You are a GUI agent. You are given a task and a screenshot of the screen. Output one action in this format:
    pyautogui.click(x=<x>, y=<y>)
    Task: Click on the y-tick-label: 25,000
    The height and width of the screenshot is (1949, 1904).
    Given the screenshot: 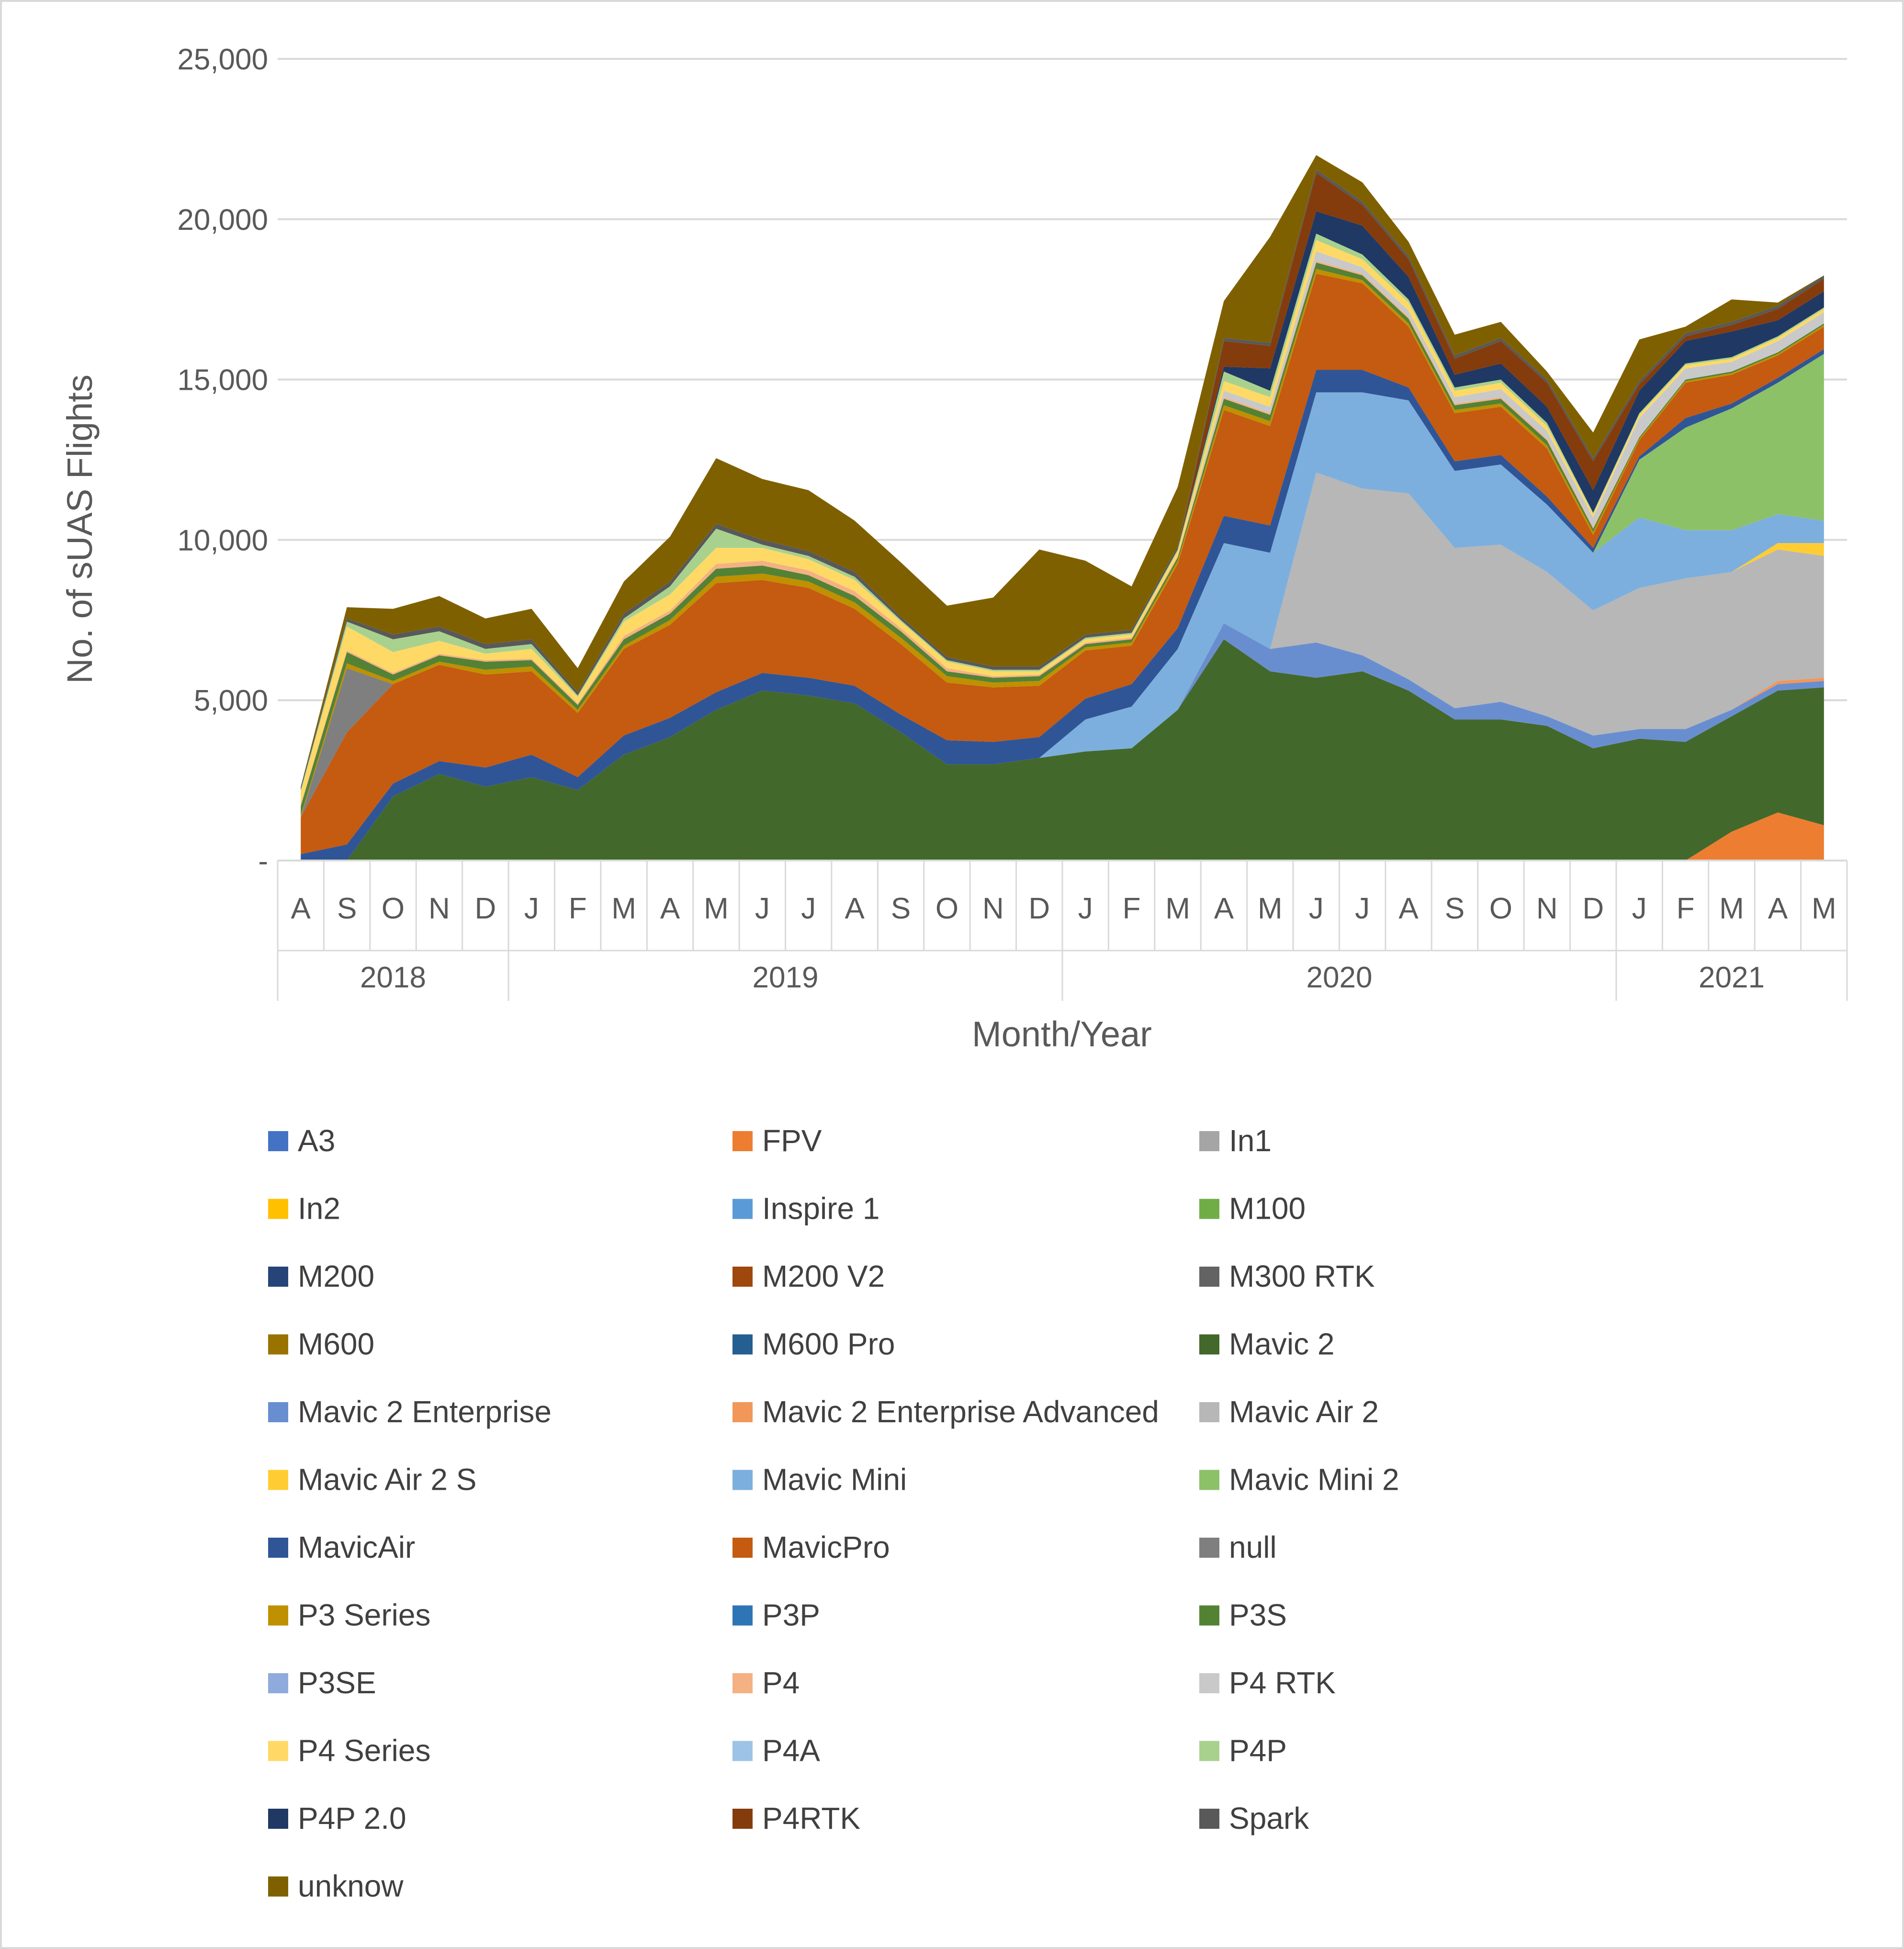 What is the action you would take?
    pyautogui.click(x=222, y=59)
    